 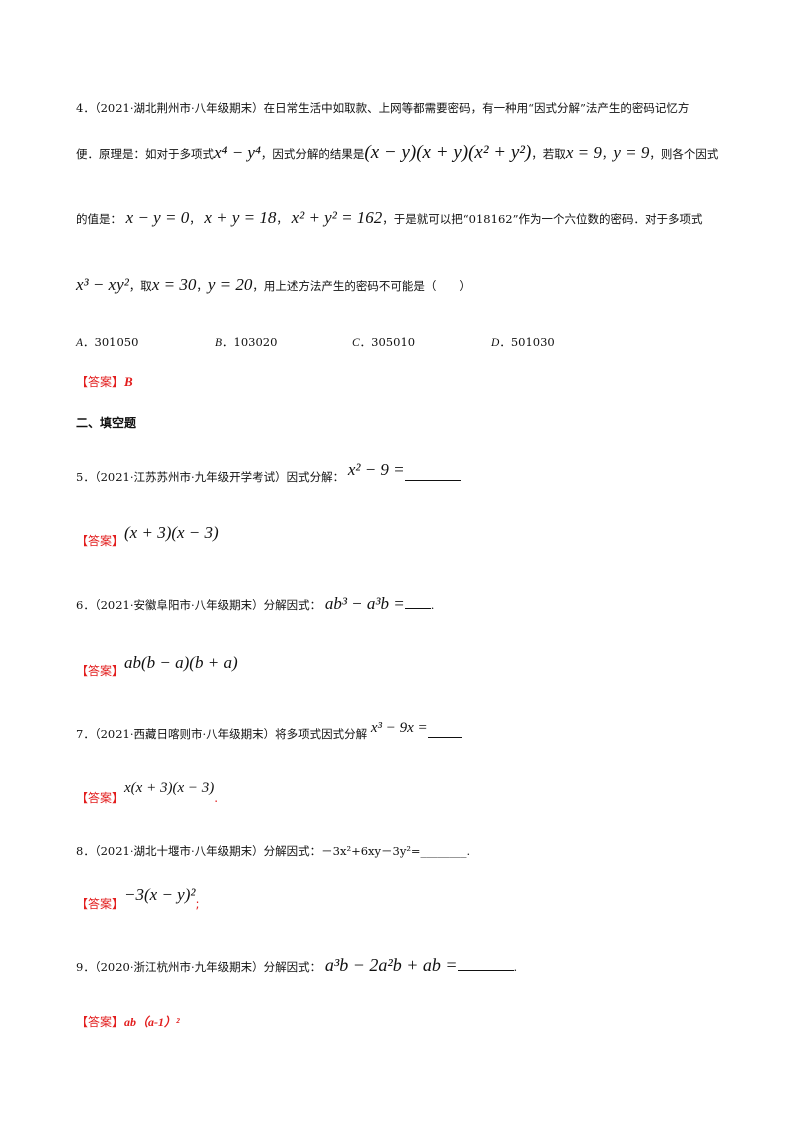 I want to click on option-d-letter: D, so click(x=495, y=343).